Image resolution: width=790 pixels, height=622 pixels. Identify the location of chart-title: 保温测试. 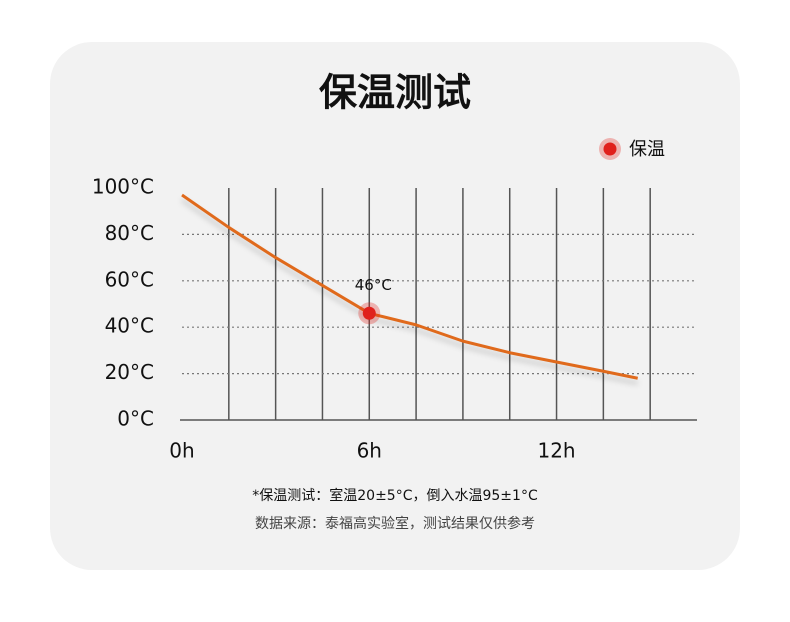
(395, 93).